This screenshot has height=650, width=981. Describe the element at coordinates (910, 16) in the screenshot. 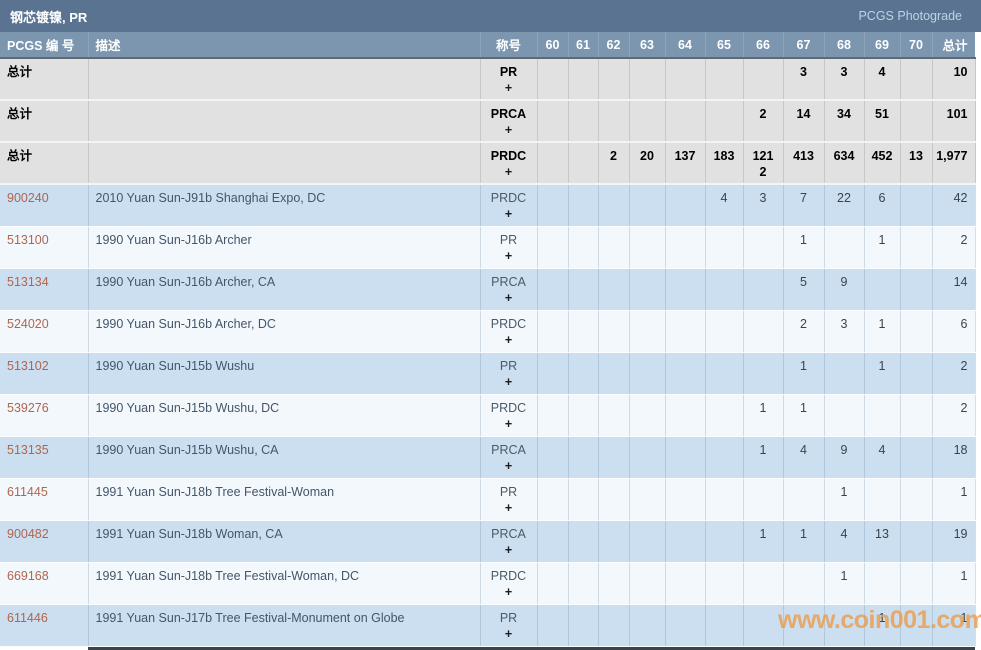

I see `pcgs-photograde-link: PCGS Photograde` at that location.